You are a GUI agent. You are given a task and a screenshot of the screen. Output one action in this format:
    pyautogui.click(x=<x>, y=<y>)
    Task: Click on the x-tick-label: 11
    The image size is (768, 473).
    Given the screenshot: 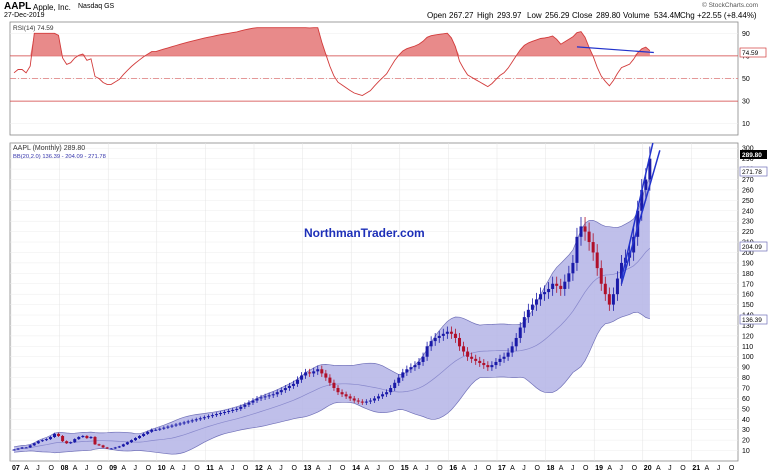 What is the action you would take?
    pyautogui.click(x=210, y=468)
    